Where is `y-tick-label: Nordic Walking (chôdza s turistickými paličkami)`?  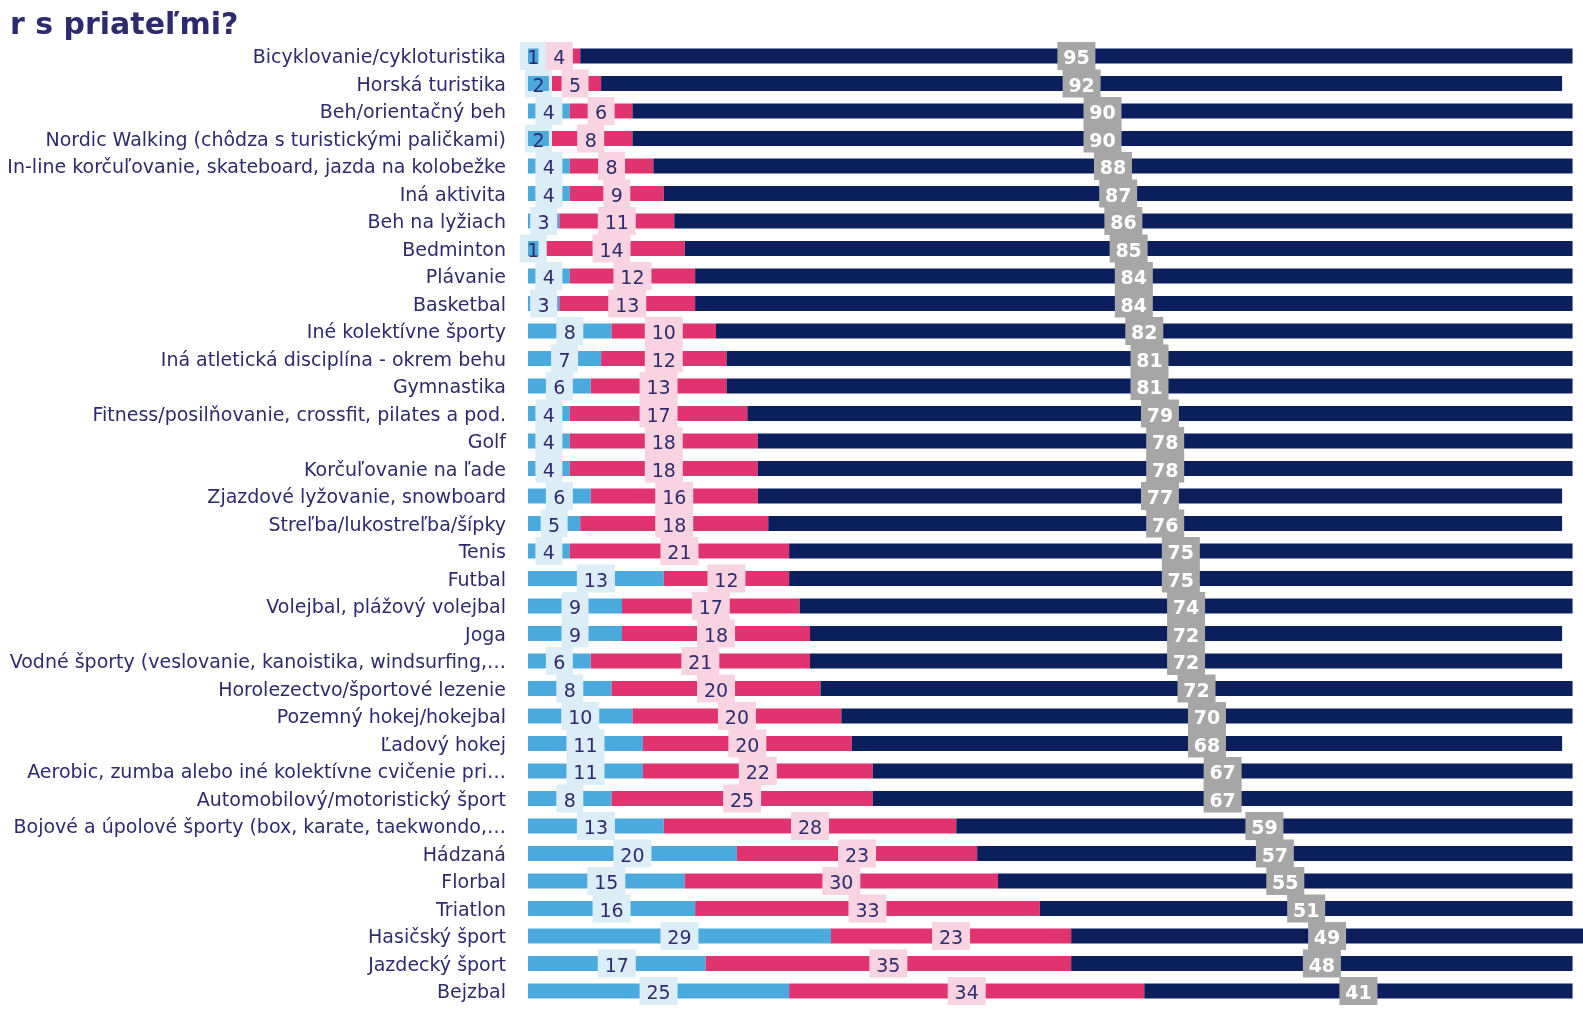
y-tick-label: Nordic Walking (chôdza s turistickými paličkami) is located at coordinates (275, 138).